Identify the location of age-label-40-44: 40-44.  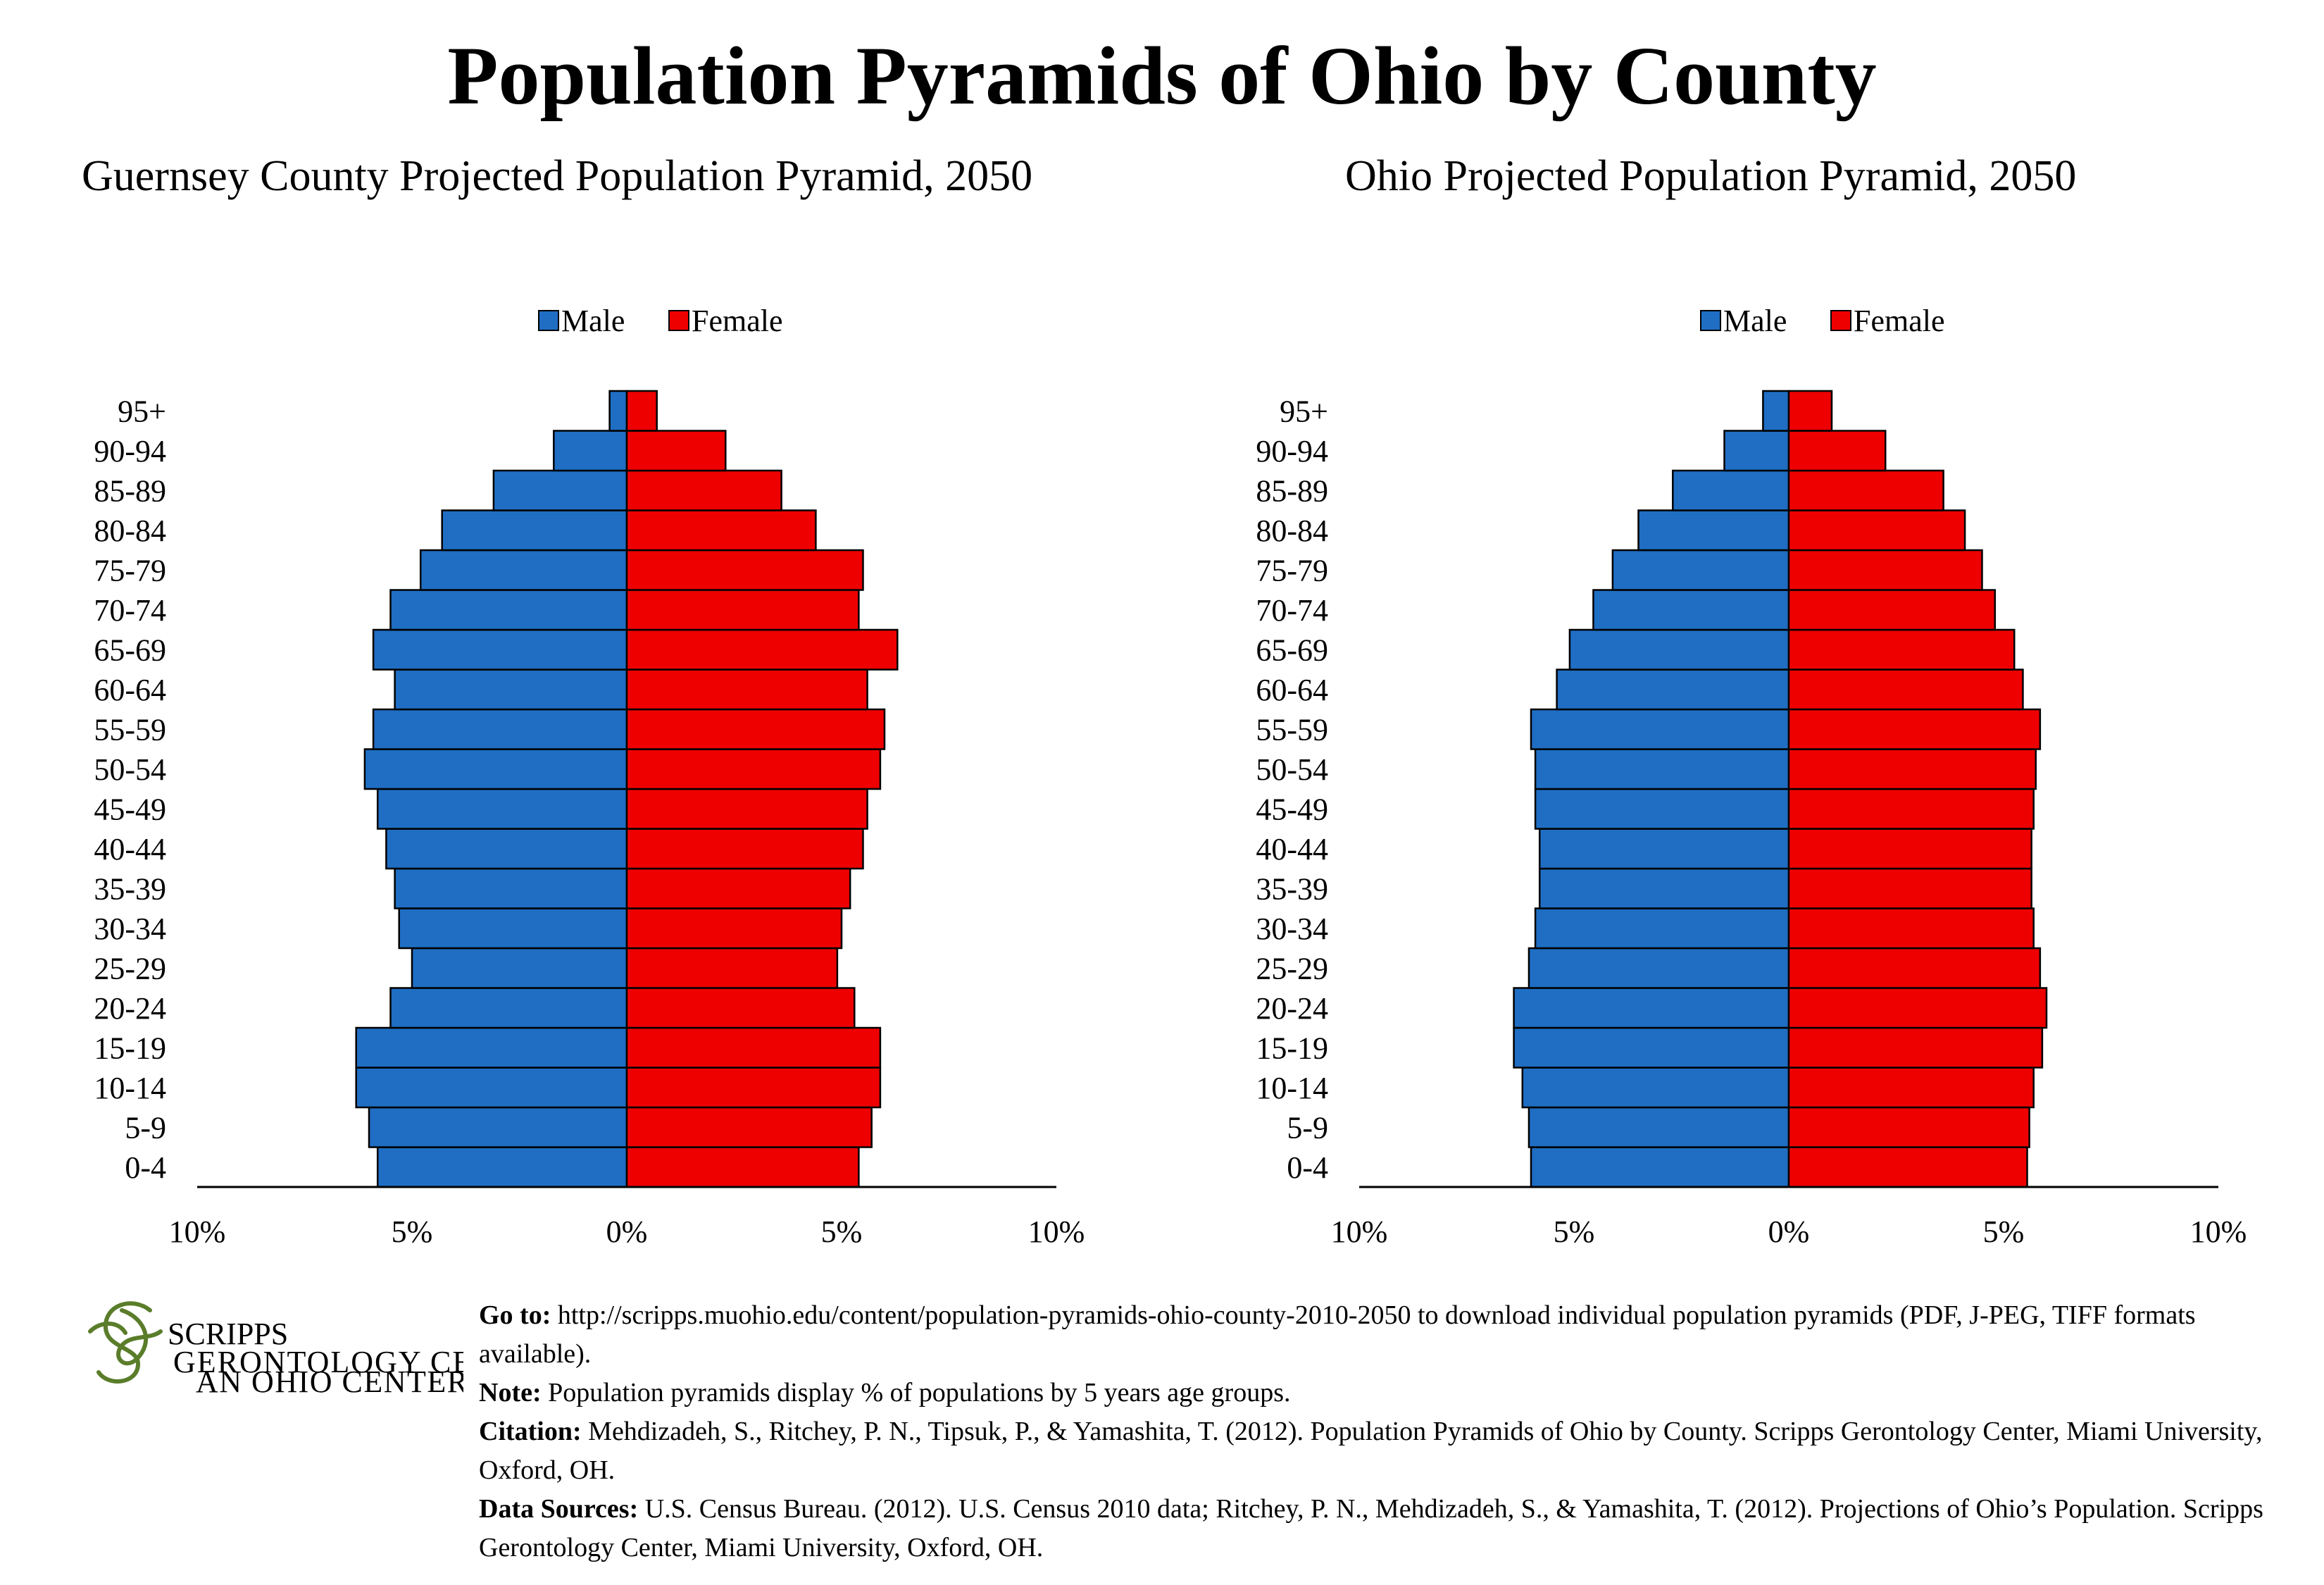
(130, 849).